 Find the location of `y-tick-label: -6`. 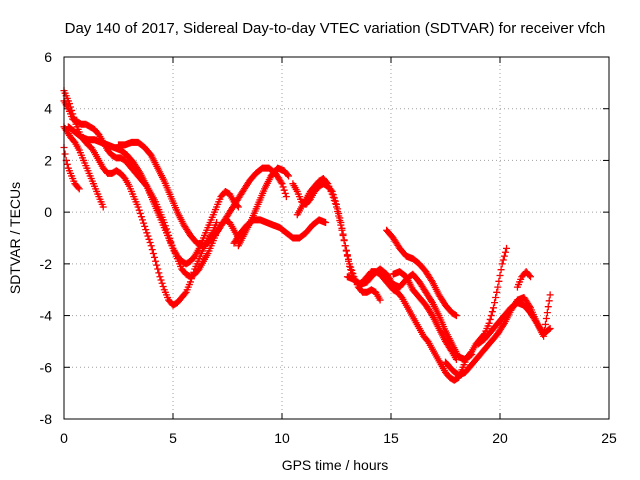

y-tick-label: -6 is located at coordinates (46, 367).